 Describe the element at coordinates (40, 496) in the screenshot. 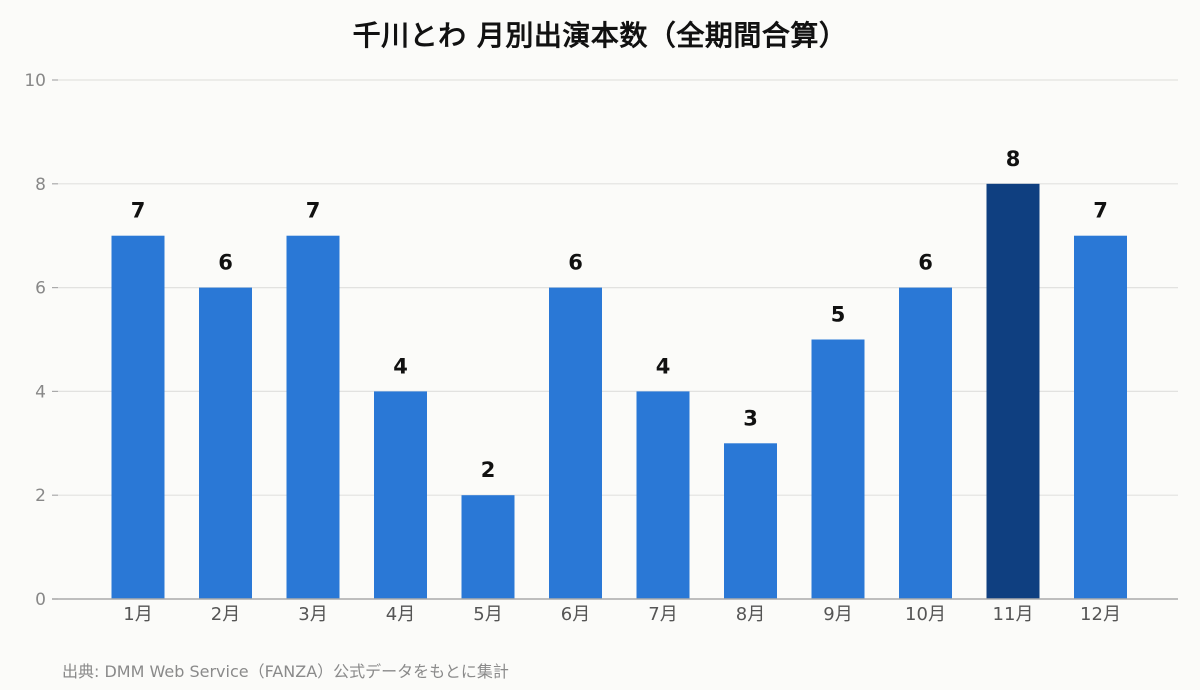

I see `y-tick-label: 2` at that location.